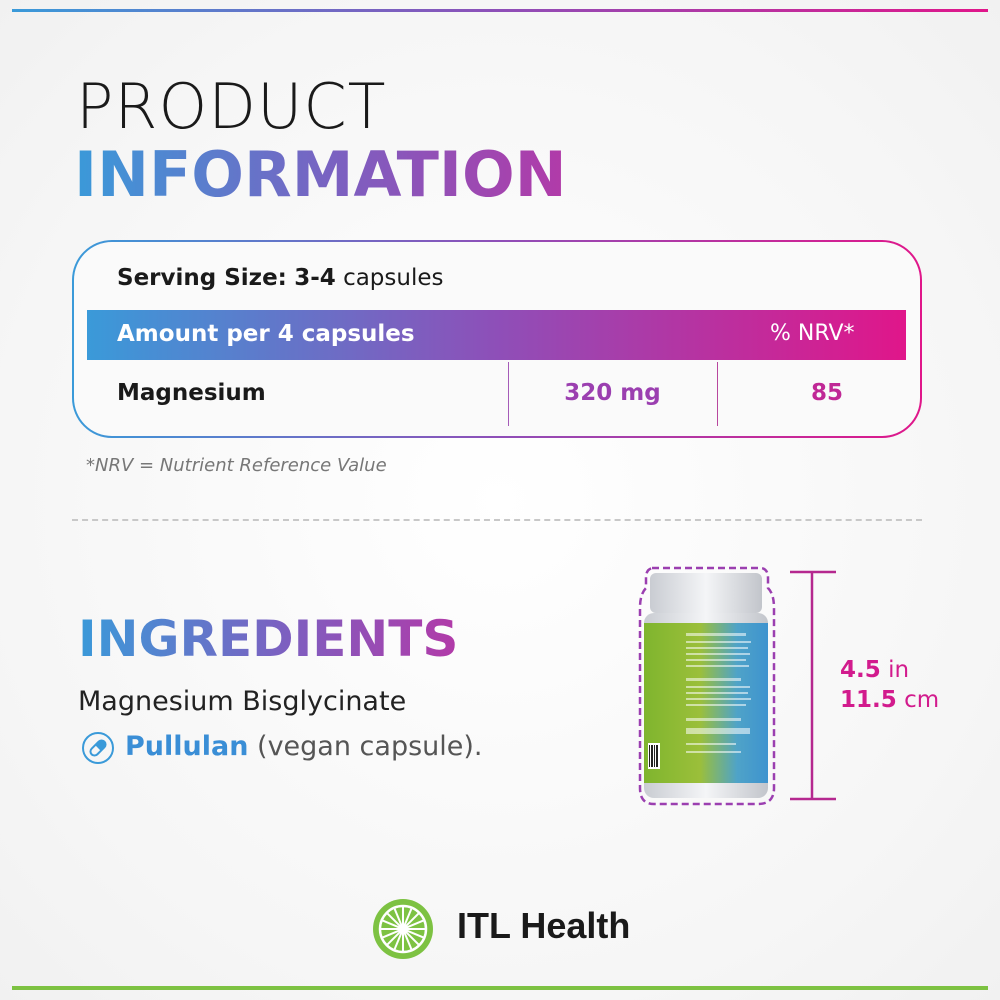 Image resolution: width=1000 pixels, height=1000 pixels. I want to click on itl-health-logo-icon, so click(403, 931).